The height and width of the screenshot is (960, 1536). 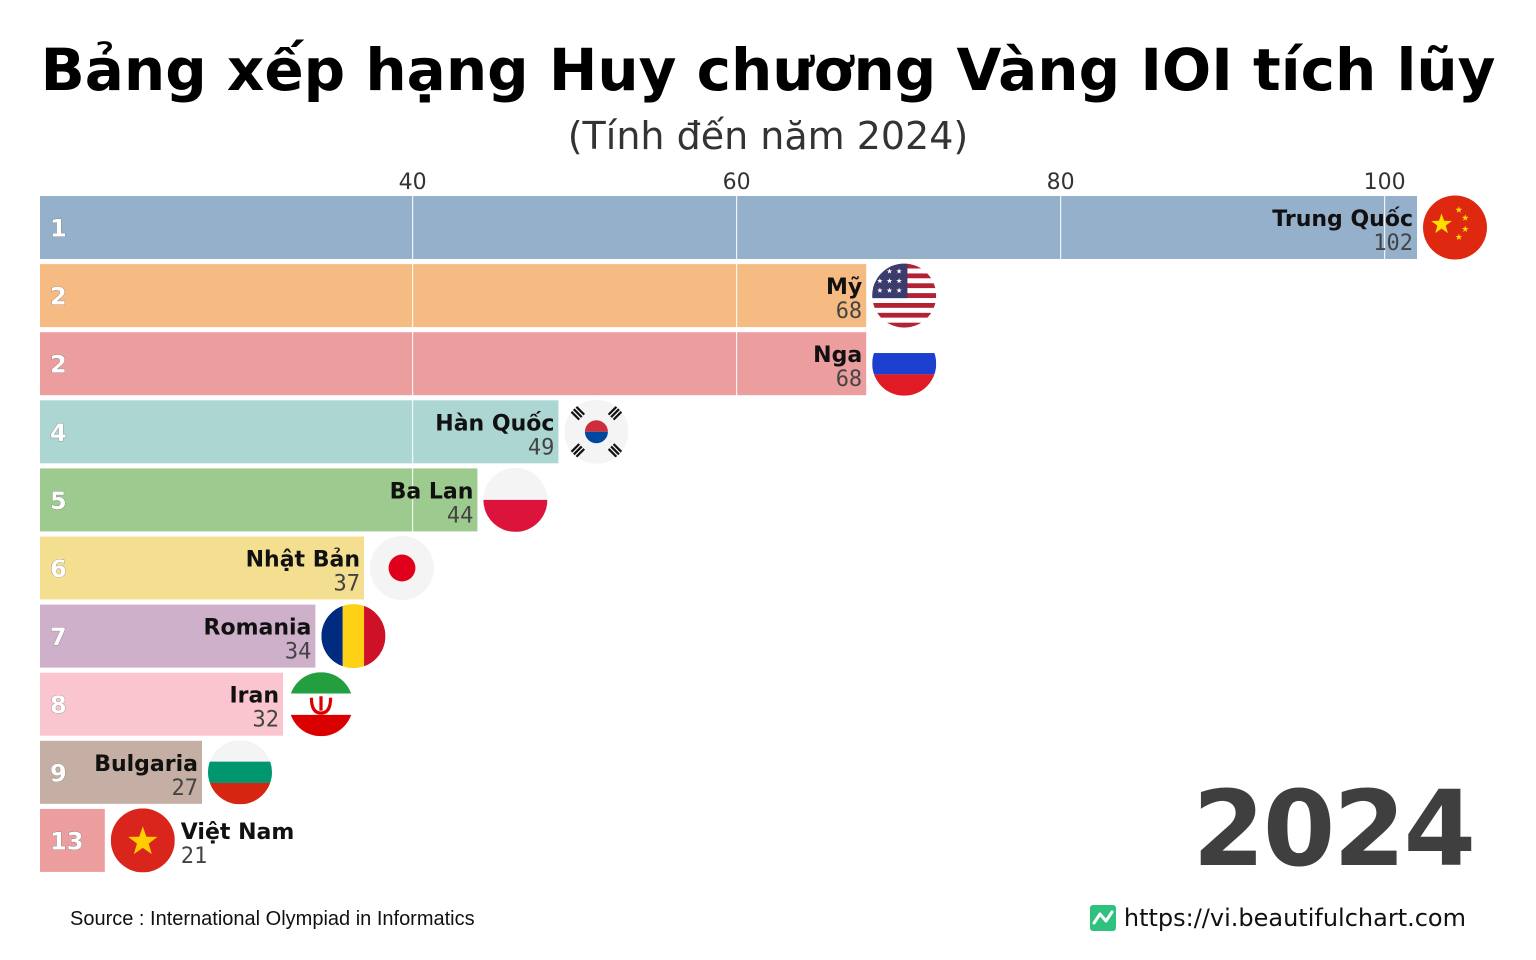 I want to click on japan-flag-icon, so click(x=402, y=568).